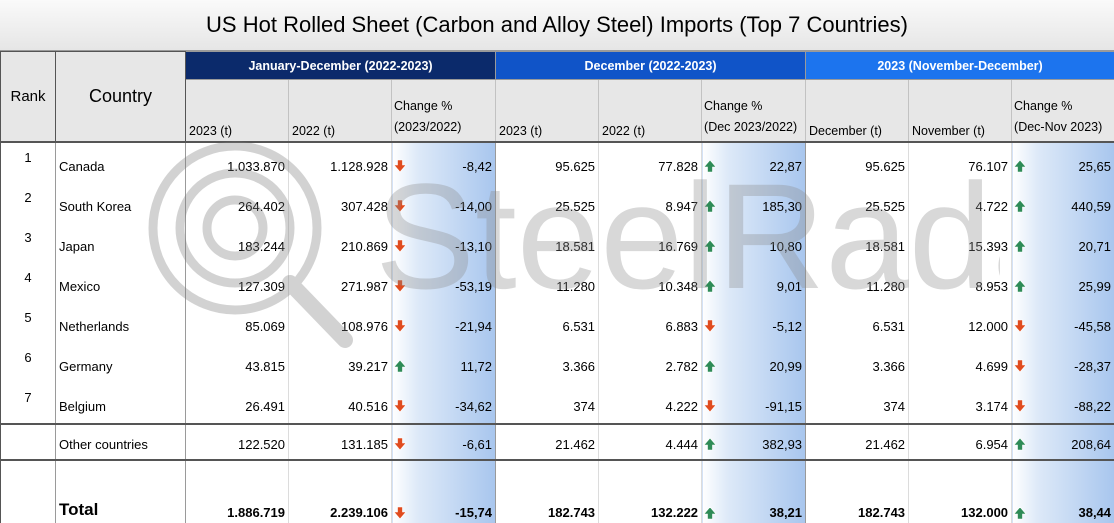  I want to click on rank-cell: 4, so click(28, 283).